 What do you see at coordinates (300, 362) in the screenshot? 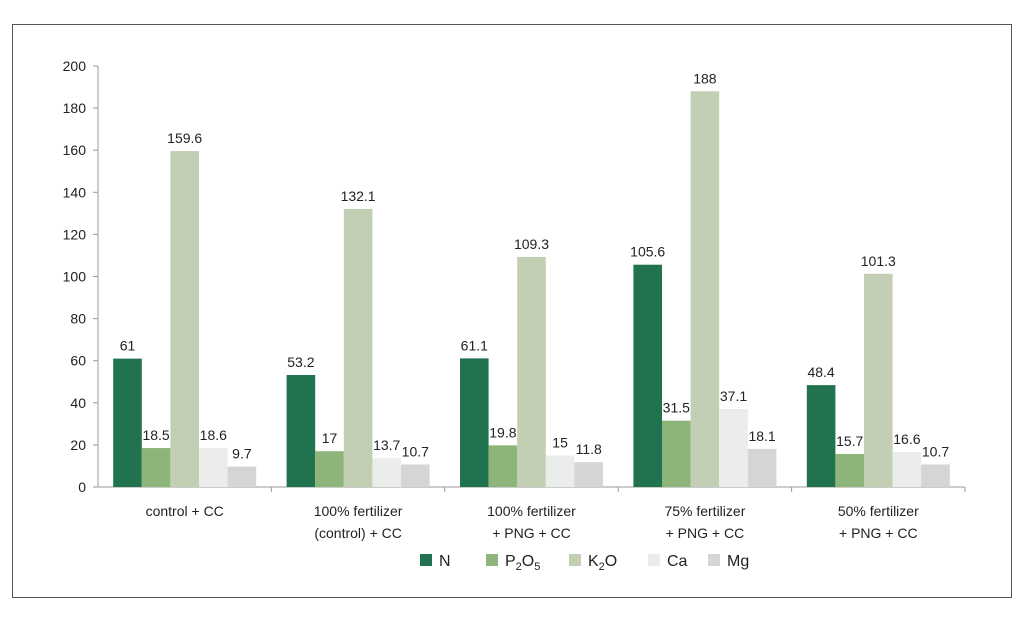
I see `data-label: 53.2` at bounding box center [300, 362].